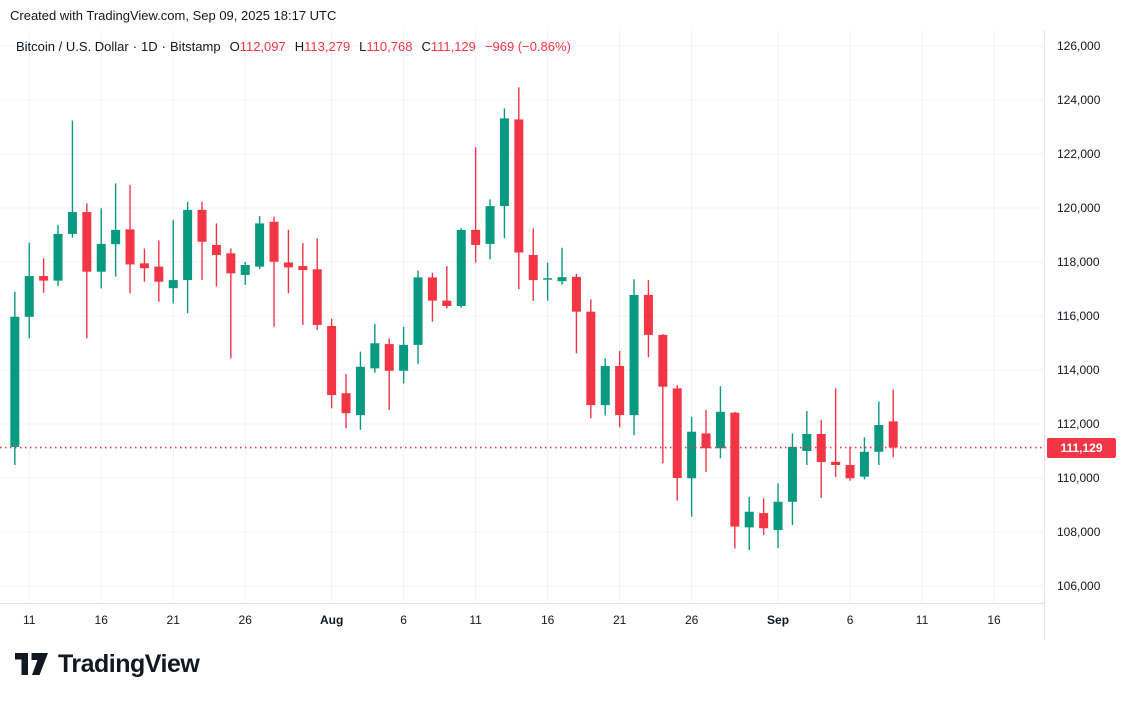 Image resolution: width=1123 pixels, height=703 pixels. What do you see at coordinates (1078, 316) in the screenshot?
I see `price-axis-label: 116,000` at bounding box center [1078, 316].